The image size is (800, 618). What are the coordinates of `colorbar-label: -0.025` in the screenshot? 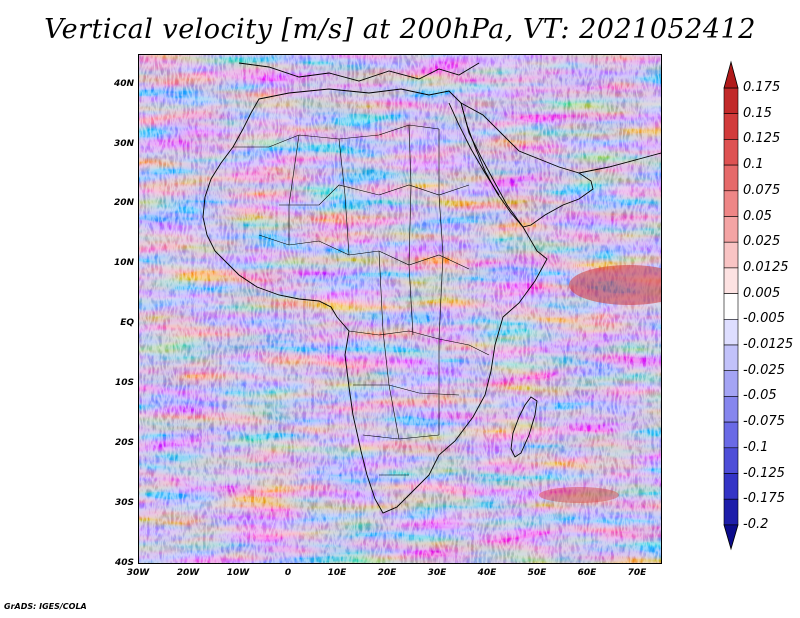 It's located at (764, 370).